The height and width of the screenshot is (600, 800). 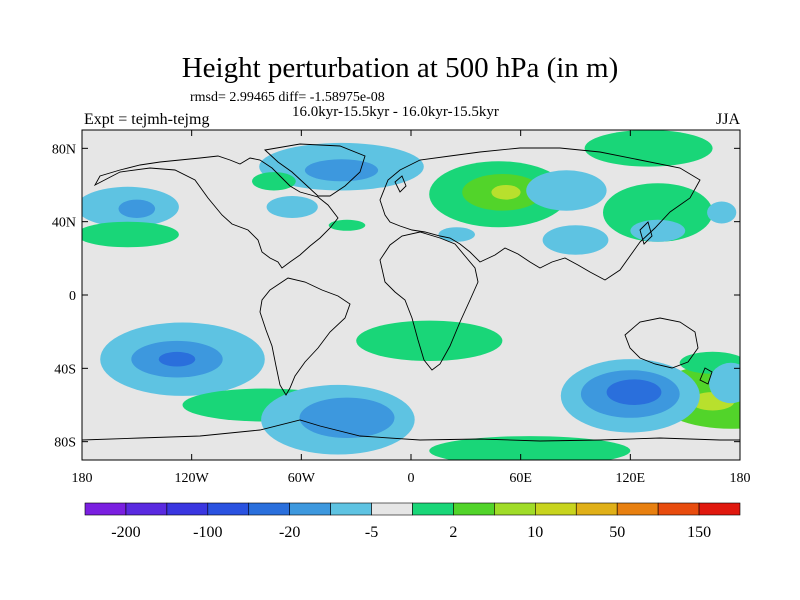 What do you see at coordinates (706, 376) in the screenshot?
I see `coastline-new-zealand` at bounding box center [706, 376].